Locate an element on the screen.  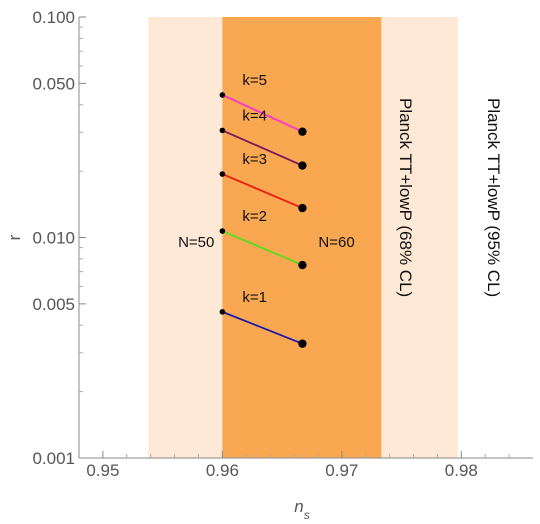
series-line-k=5 is located at coordinates (262, 113).